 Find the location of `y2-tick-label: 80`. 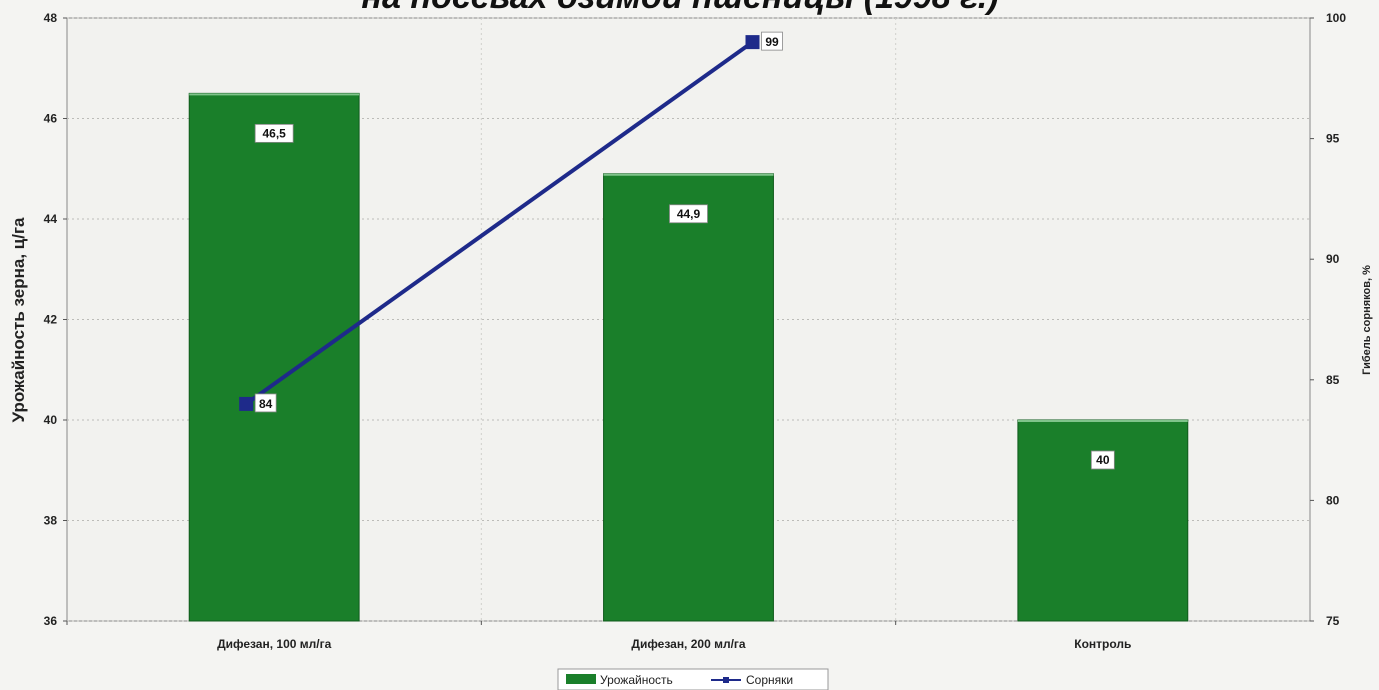

y2-tick-label: 80 is located at coordinates (1333, 500).